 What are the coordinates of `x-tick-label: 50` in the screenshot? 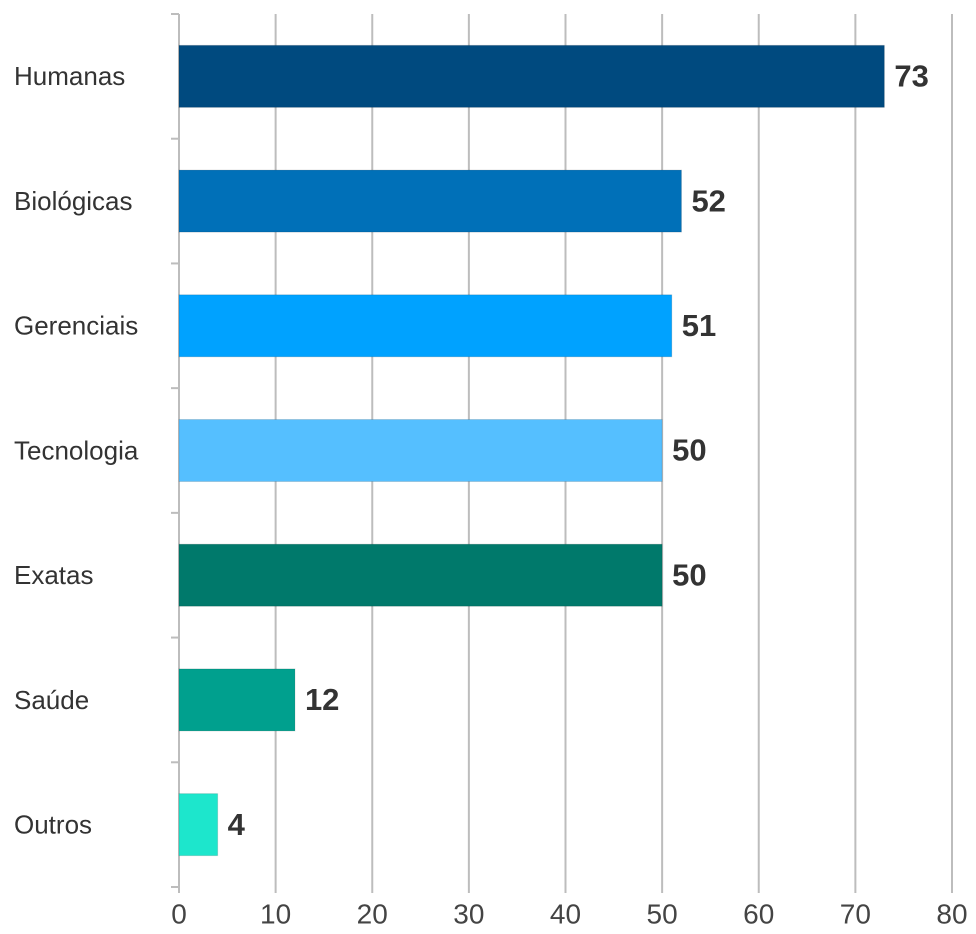 It's located at (662, 913).